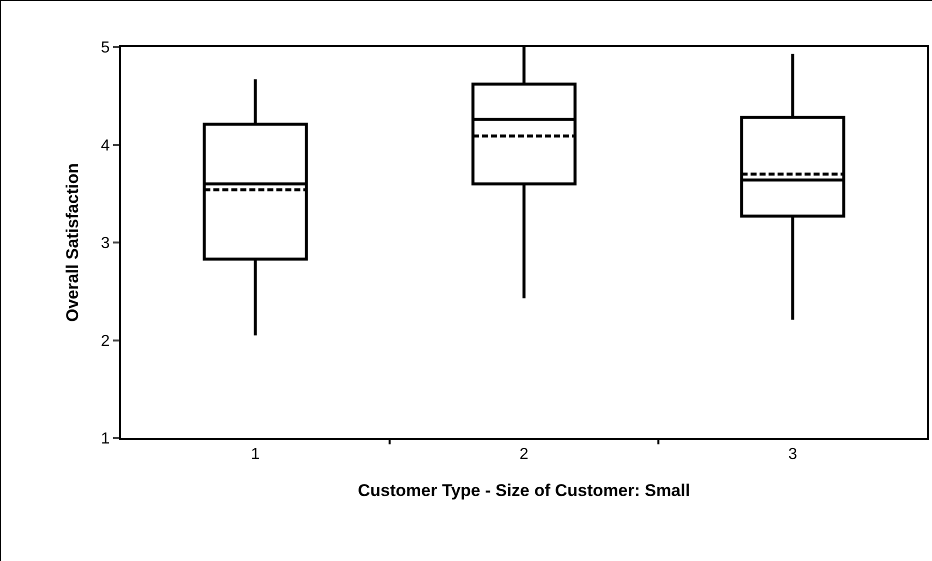 Image resolution: width=932 pixels, height=561 pixels. I want to click on x-tick-label: 2, so click(524, 455).